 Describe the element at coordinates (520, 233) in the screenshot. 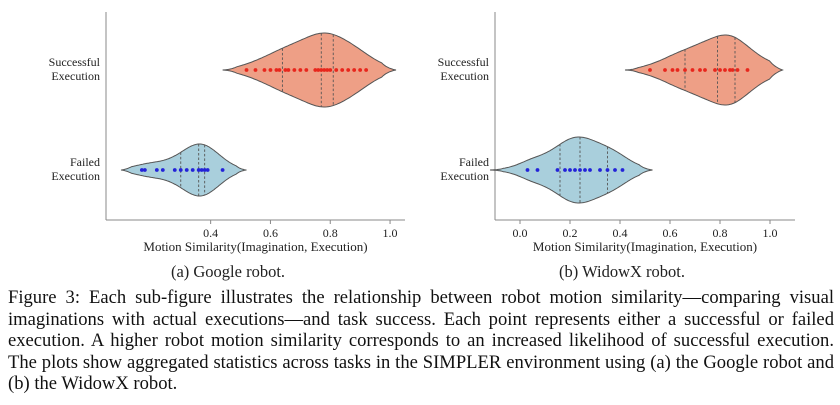

I see `x-tick-label: 0.0` at that location.